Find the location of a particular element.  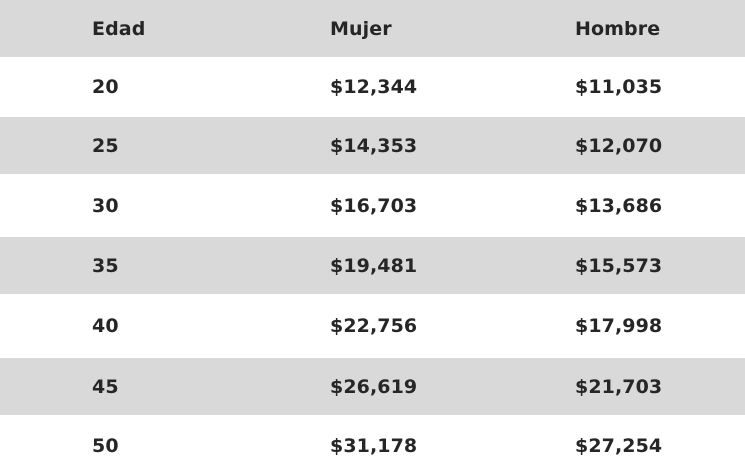

cell-edad: 20 is located at coordinates (105, 87).